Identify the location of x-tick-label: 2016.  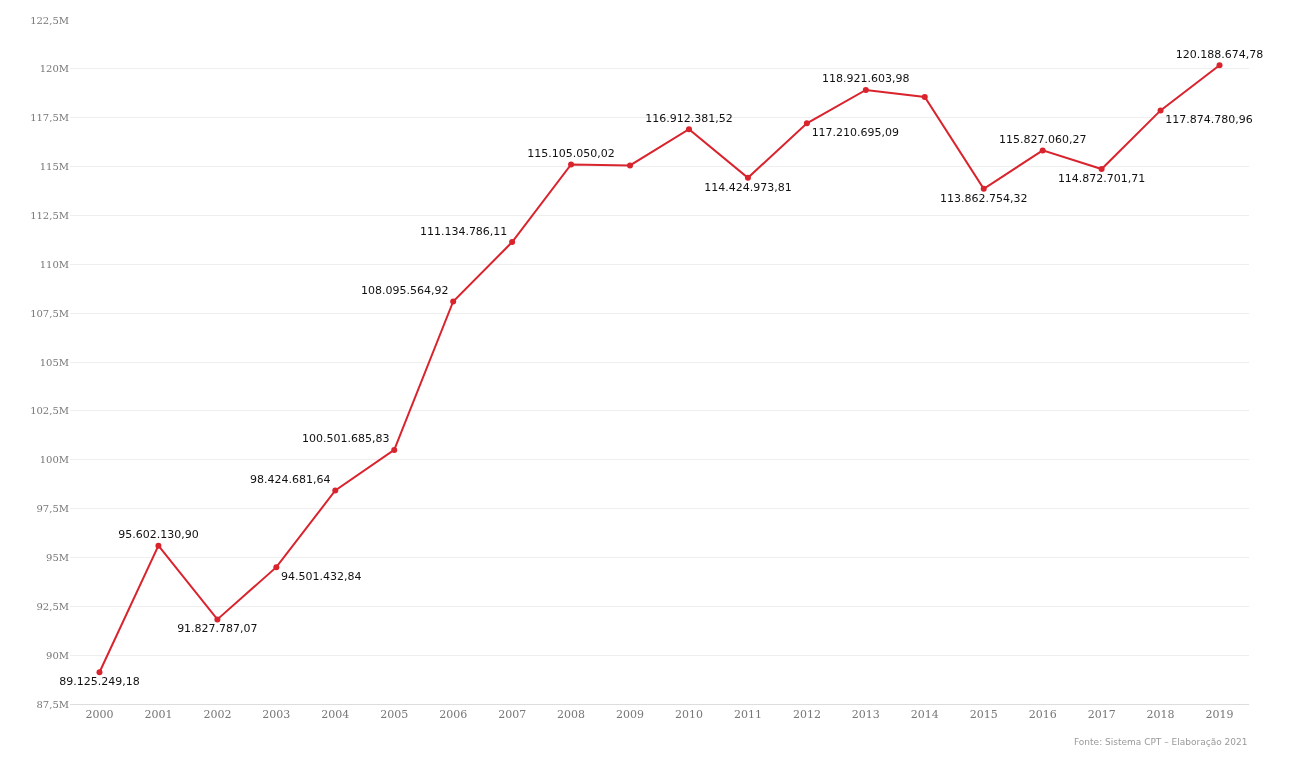
(1042, 715).